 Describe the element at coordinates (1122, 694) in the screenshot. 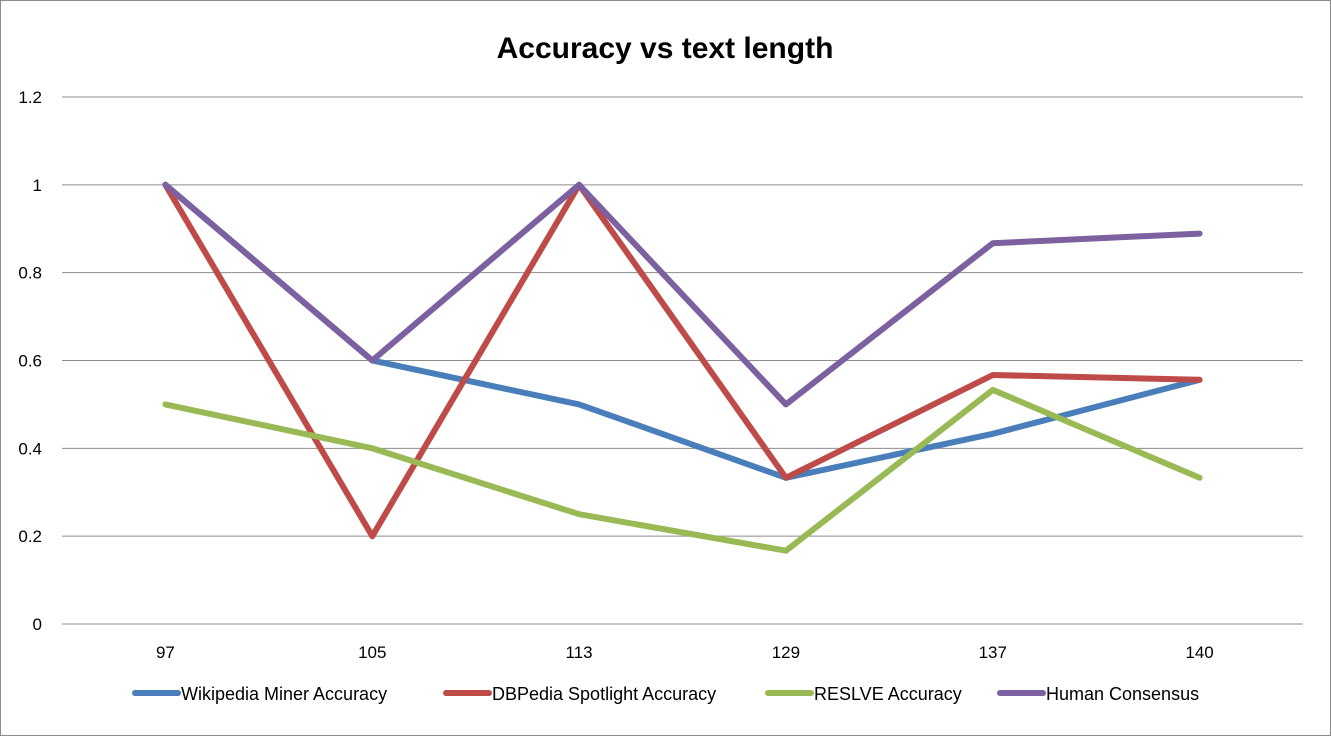

I see `legend-label: Human Consensus` at that location.